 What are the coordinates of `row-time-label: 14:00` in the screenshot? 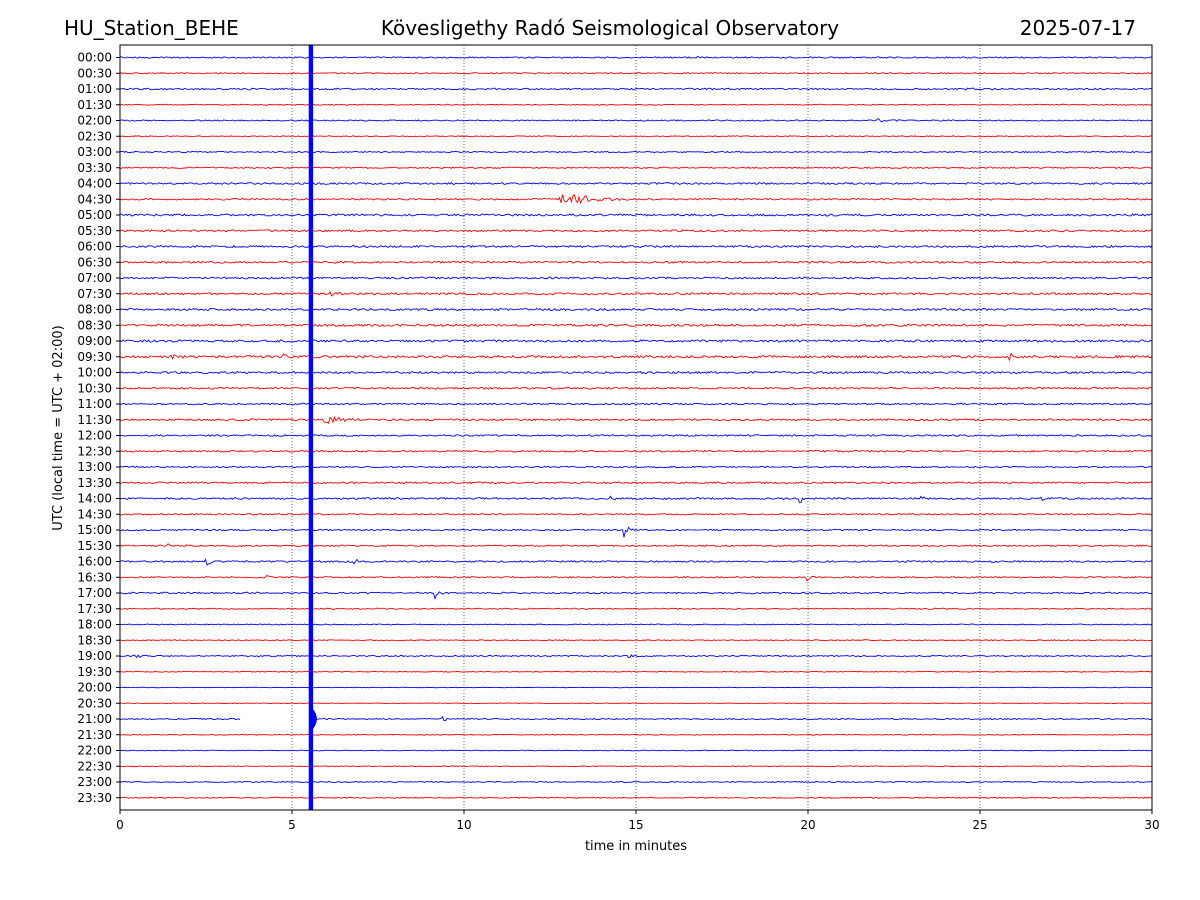 It's located at (94, 499).